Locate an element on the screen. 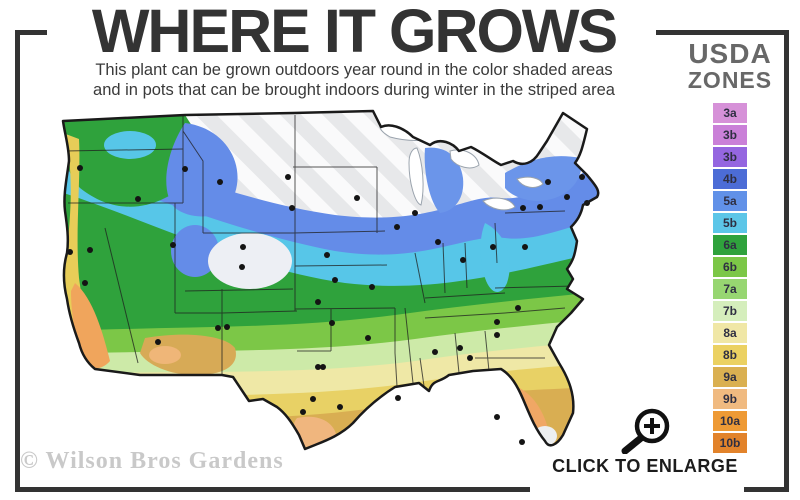 The image size is (800, 500). legend-swatch-9b: 9b is located at coordinates (730, 399).